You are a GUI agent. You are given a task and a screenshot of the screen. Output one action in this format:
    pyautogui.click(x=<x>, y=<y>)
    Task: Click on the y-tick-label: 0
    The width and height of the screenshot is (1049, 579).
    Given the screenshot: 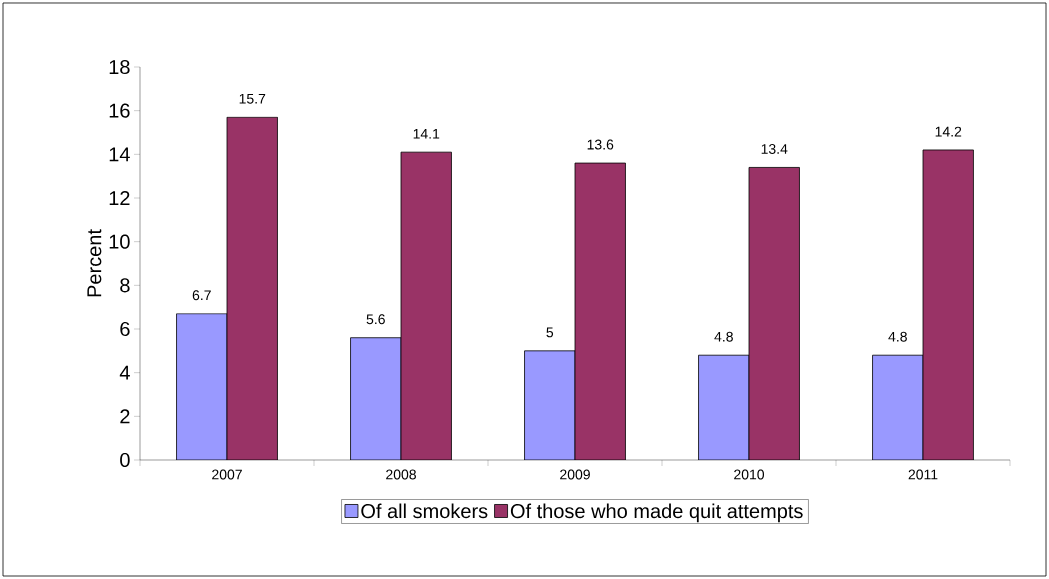 What is the action you would take?
    pyautogui.click(x=125, y=460)
    